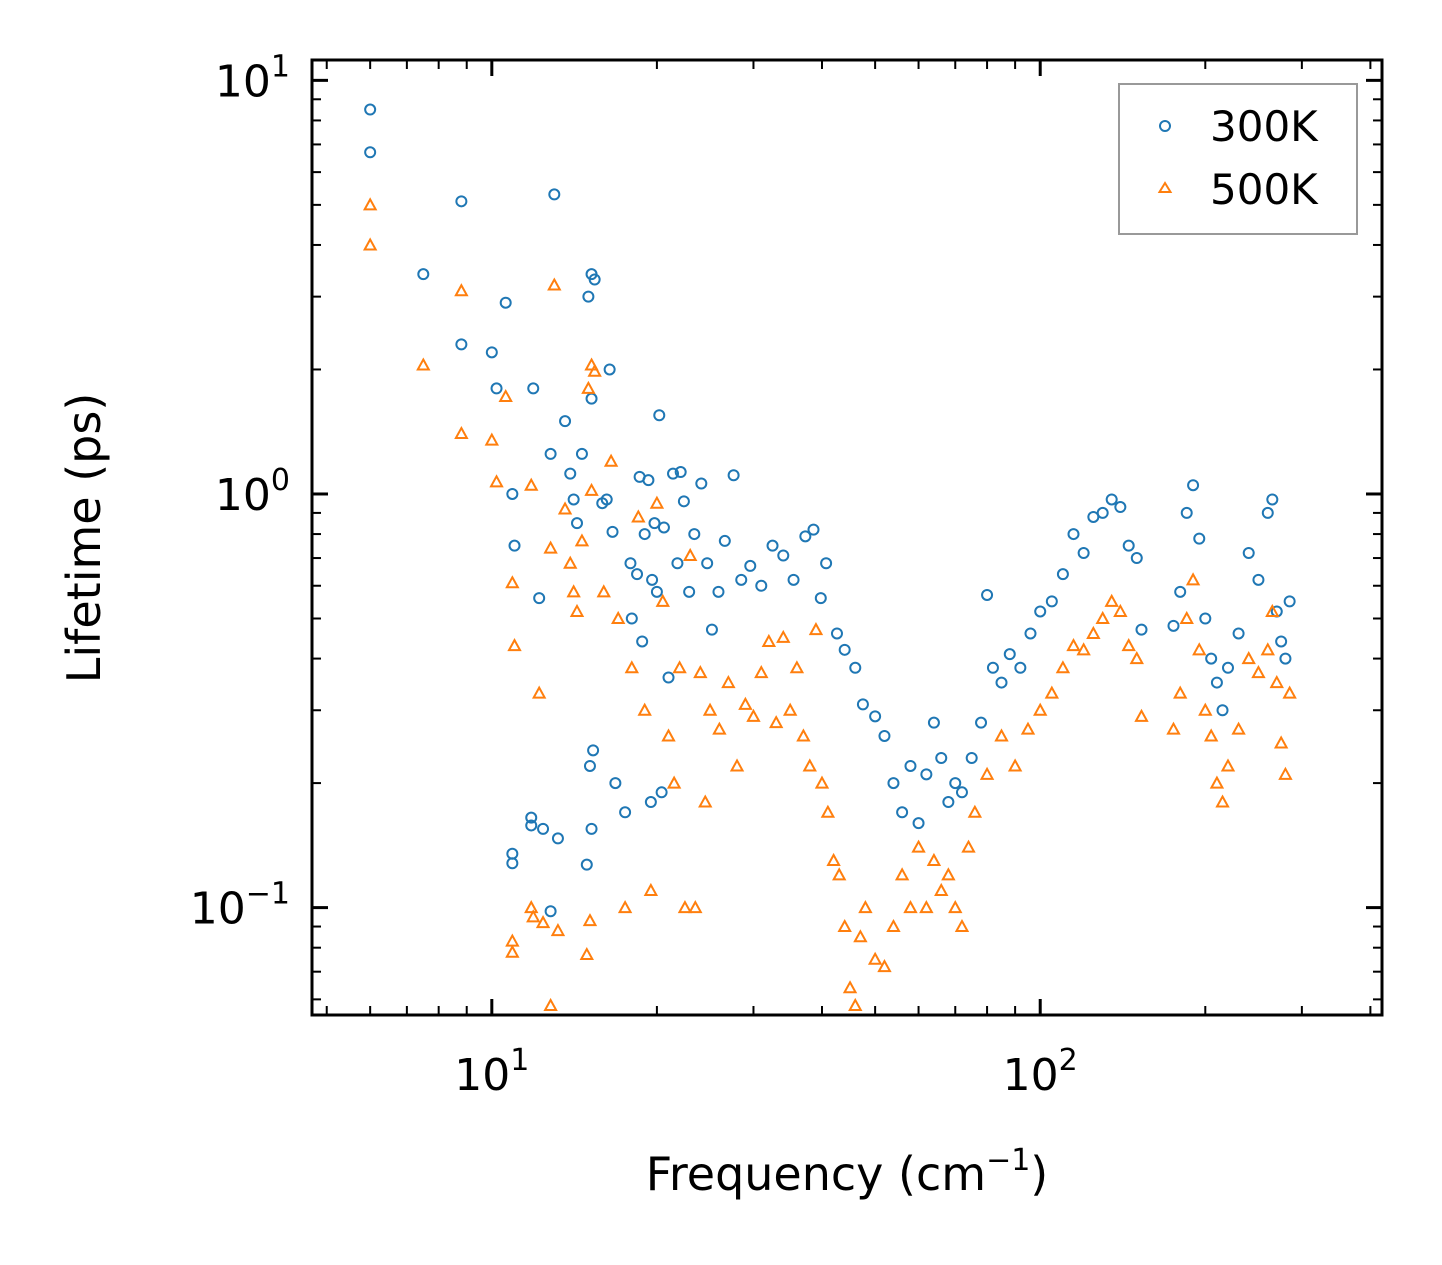 The height and width of the screenshot is (1265, 1442). Describe the element at coordinates (252, 492) in the screenshot. I see `y-tick-label: 100` at that location.